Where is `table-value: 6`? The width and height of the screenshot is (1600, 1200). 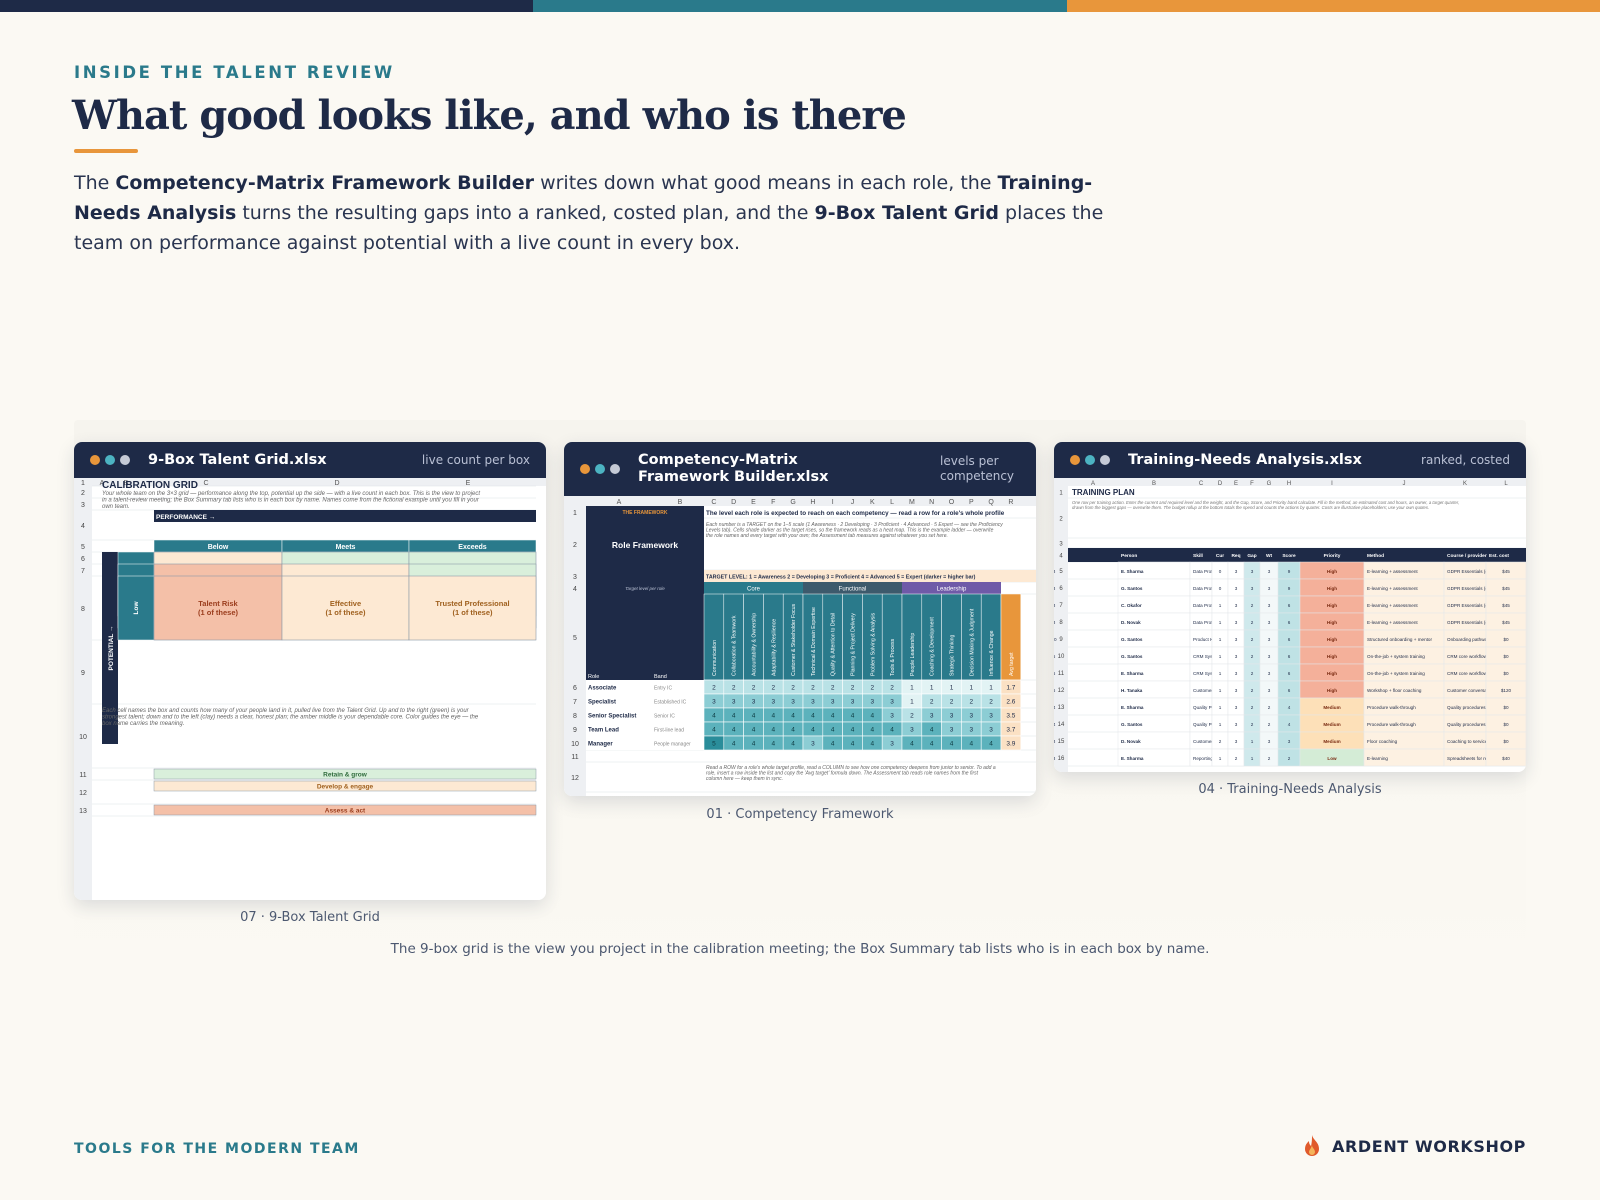 table-value: 6 is located at coordinates (1289, 690).